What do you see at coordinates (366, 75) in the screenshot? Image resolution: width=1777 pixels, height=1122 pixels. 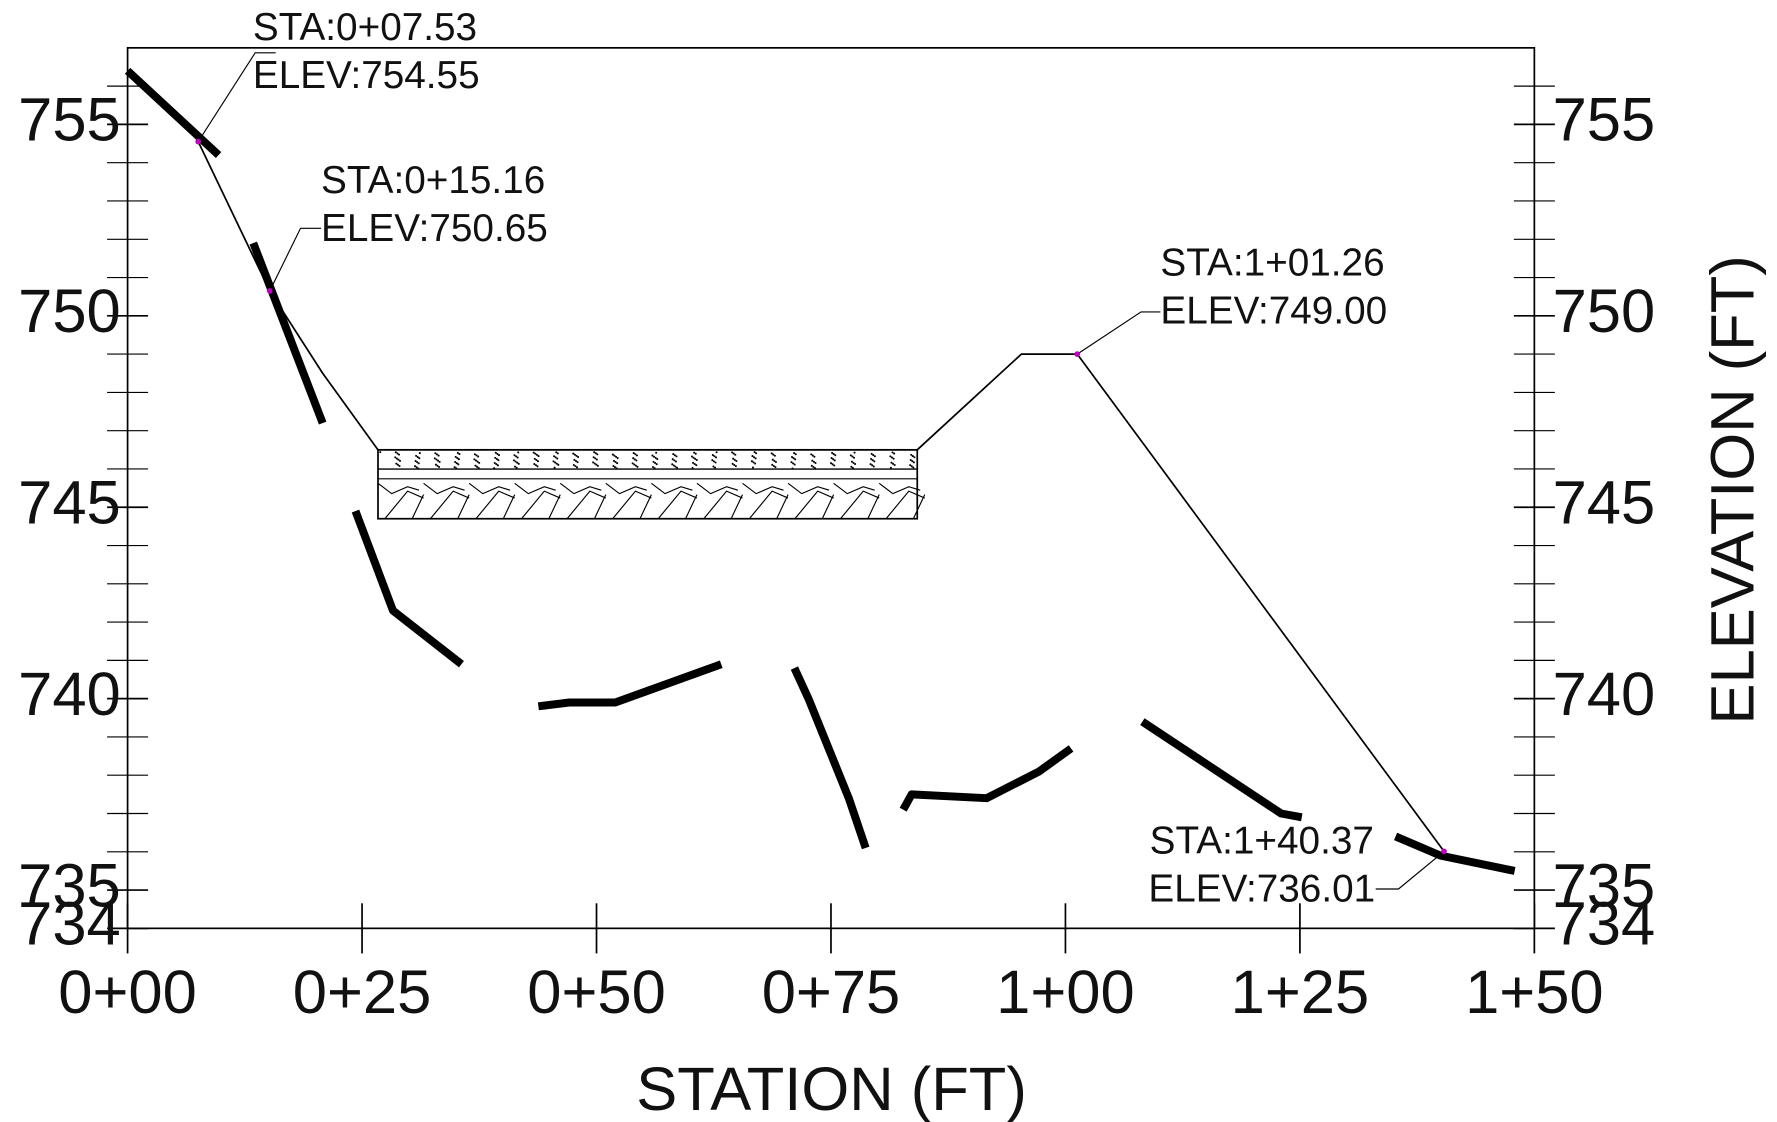 I see `annotation-text: ELEV:754.55` at bounding box center [366, 75].